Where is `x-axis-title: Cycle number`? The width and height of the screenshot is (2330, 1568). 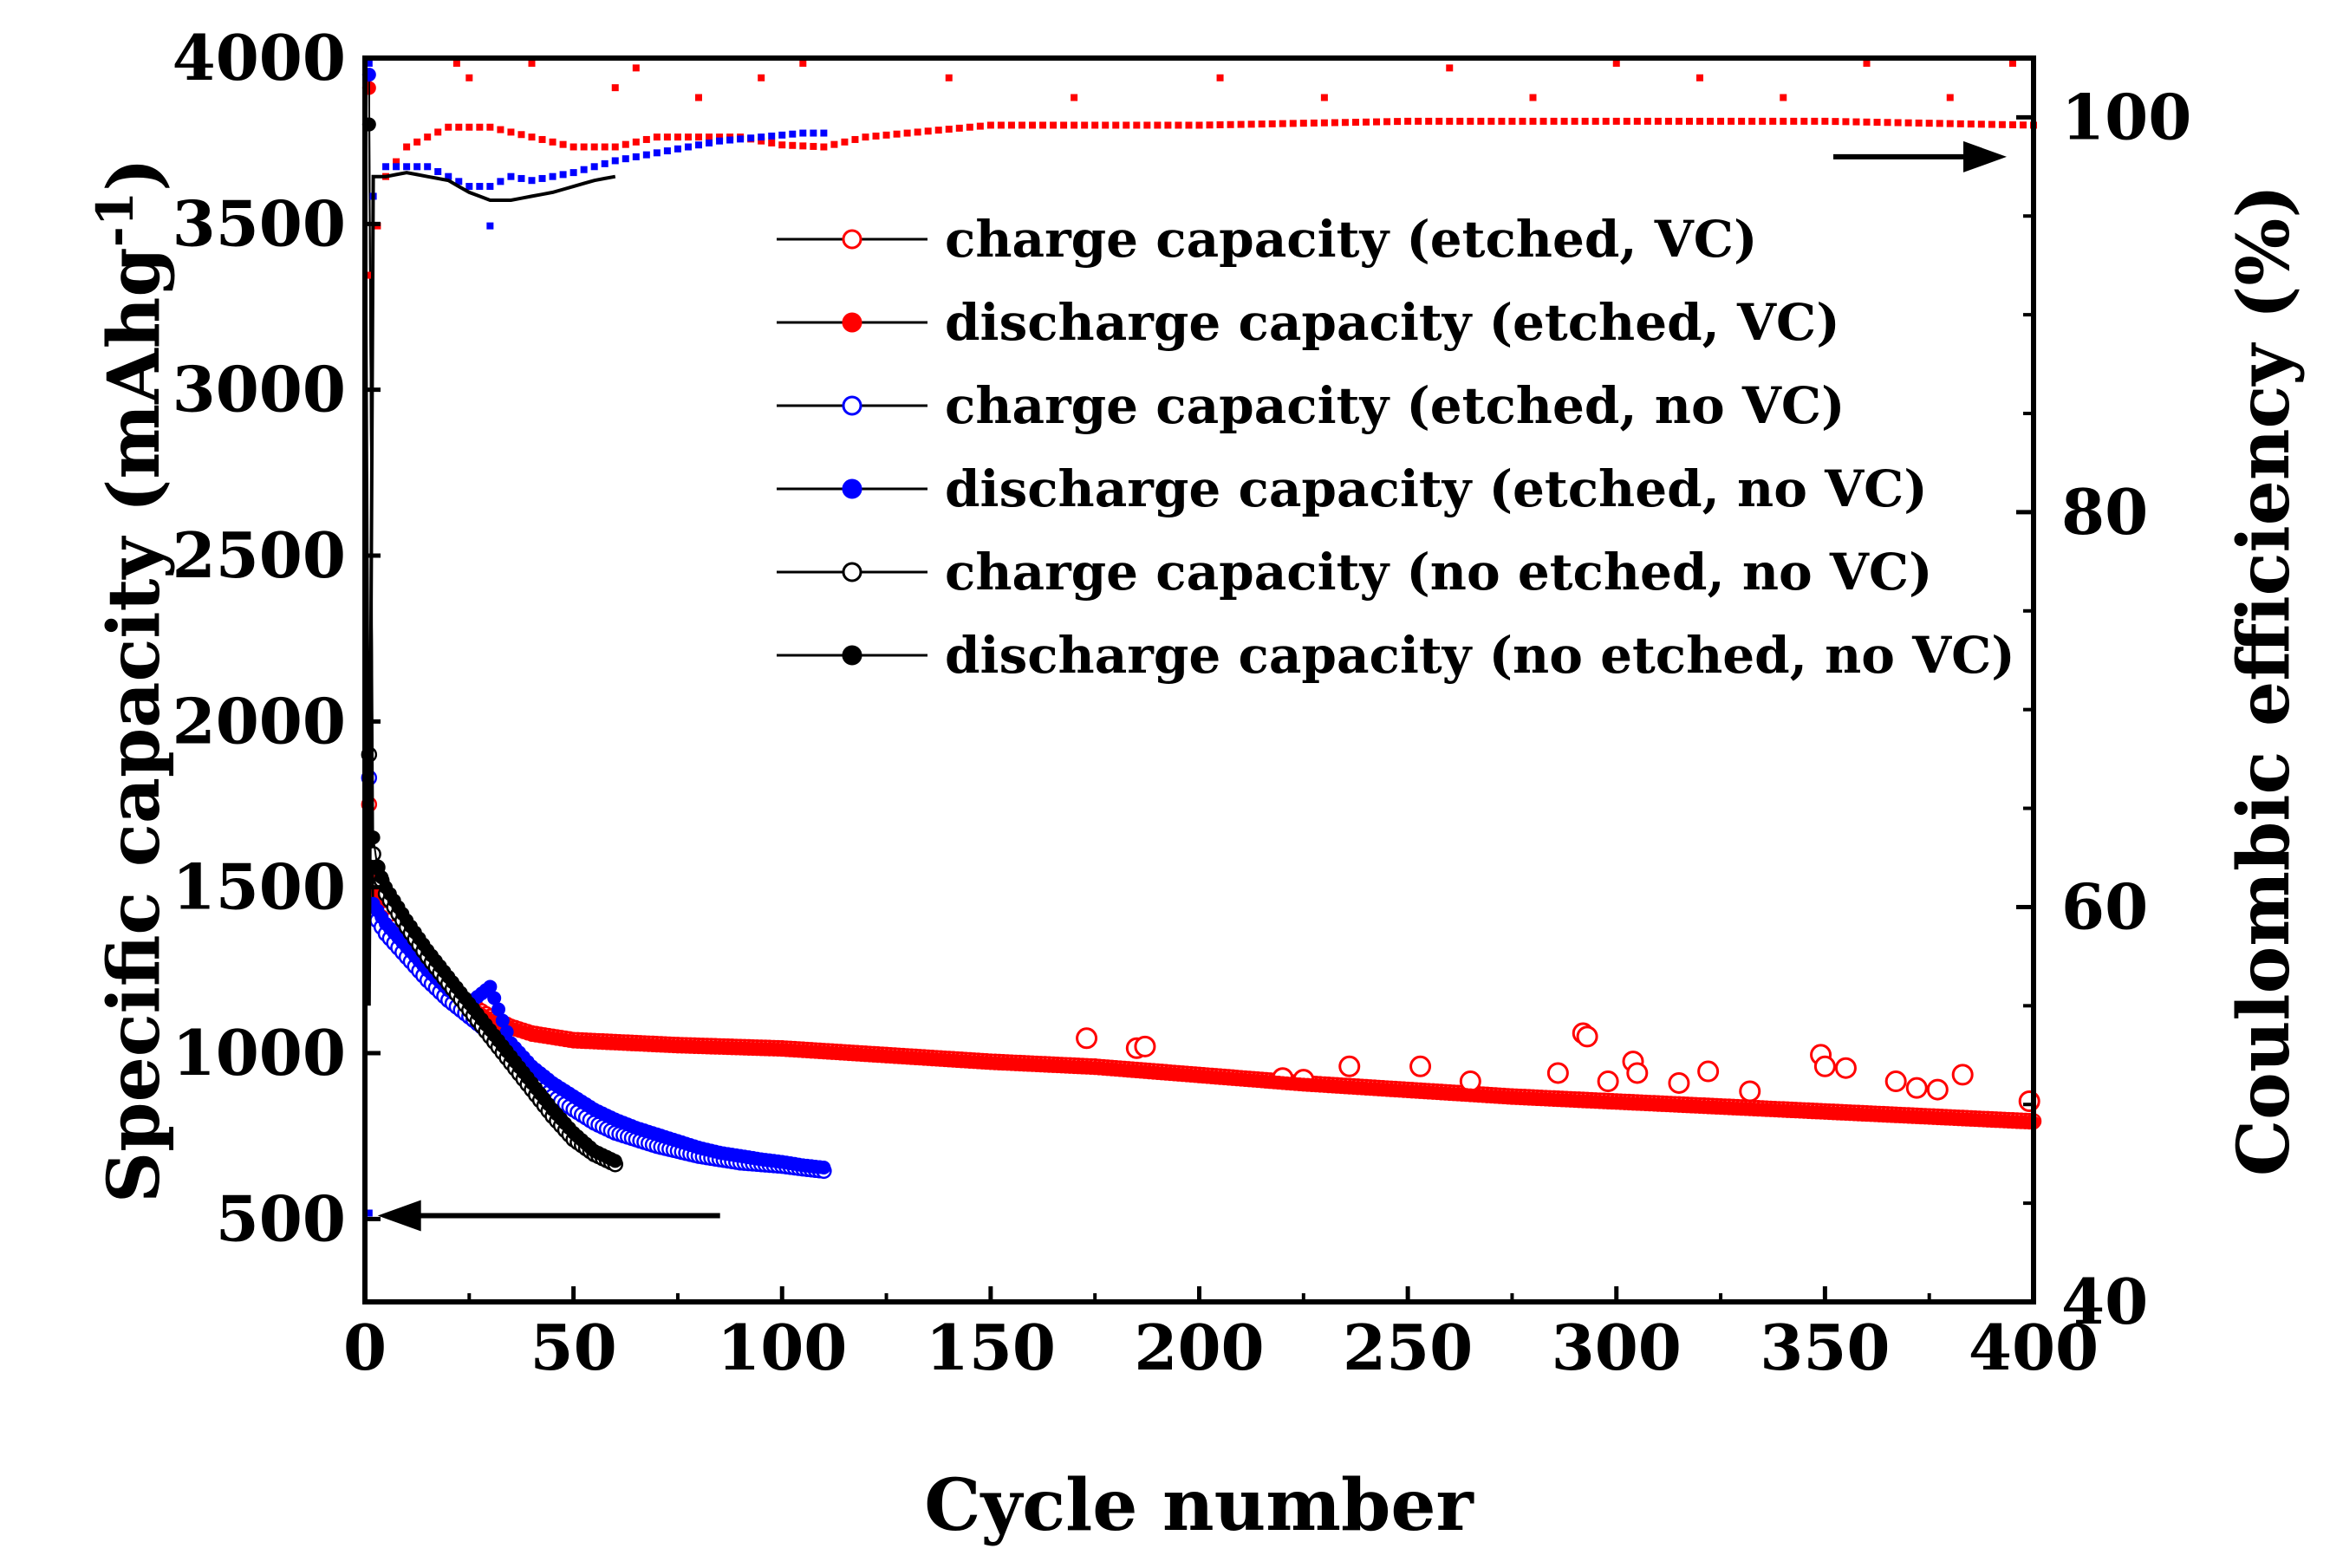 x-axis-title: Cycle number is located at coordinates (1199, 1505).